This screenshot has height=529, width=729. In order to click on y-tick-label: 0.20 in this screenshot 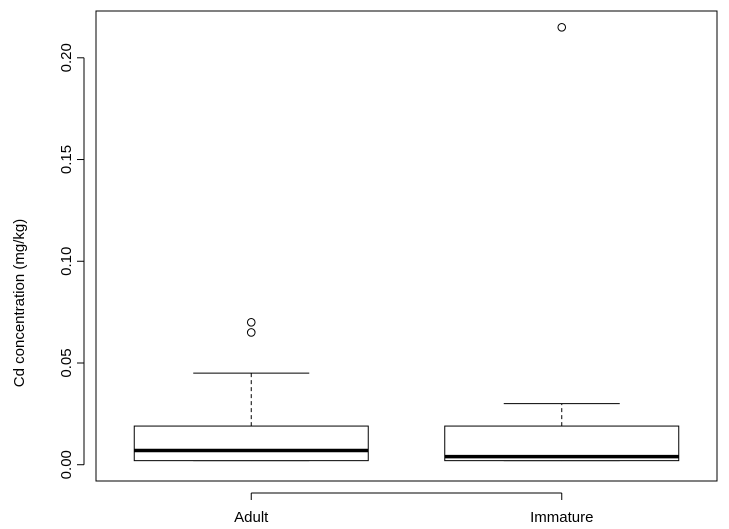, I will do `click(66, 57)`.